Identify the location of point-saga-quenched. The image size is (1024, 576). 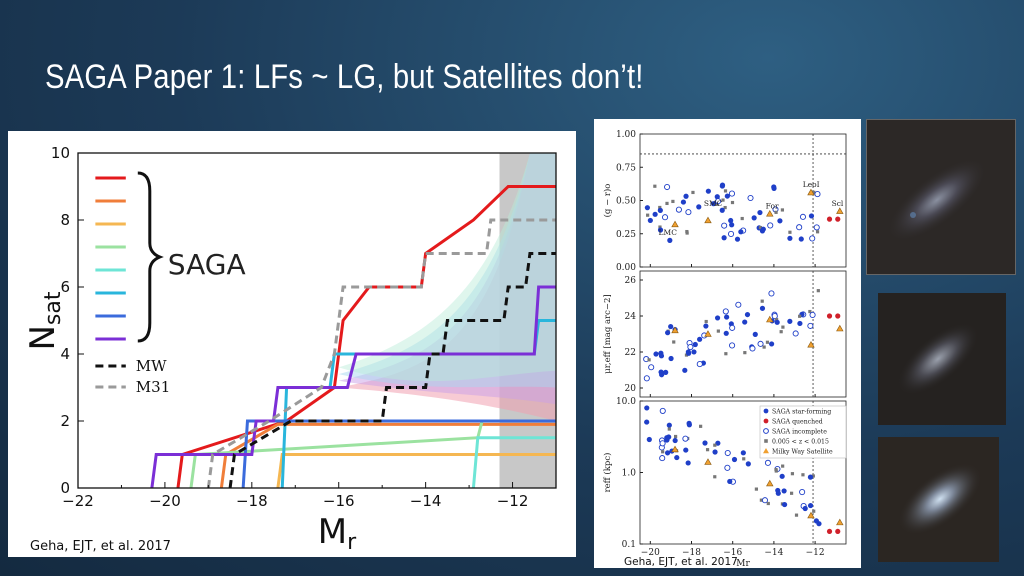
(829, 219).